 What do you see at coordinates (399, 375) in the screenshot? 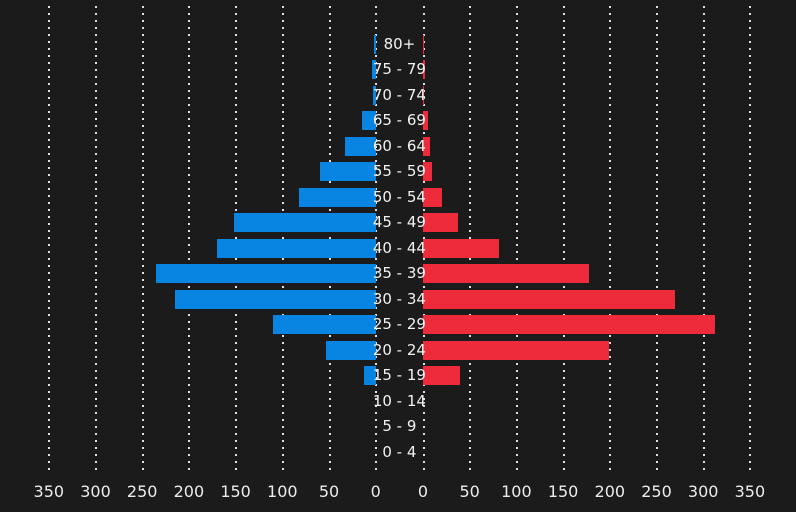
I see `age-group-label: 15 - 19` at bounding box center [399, 375].